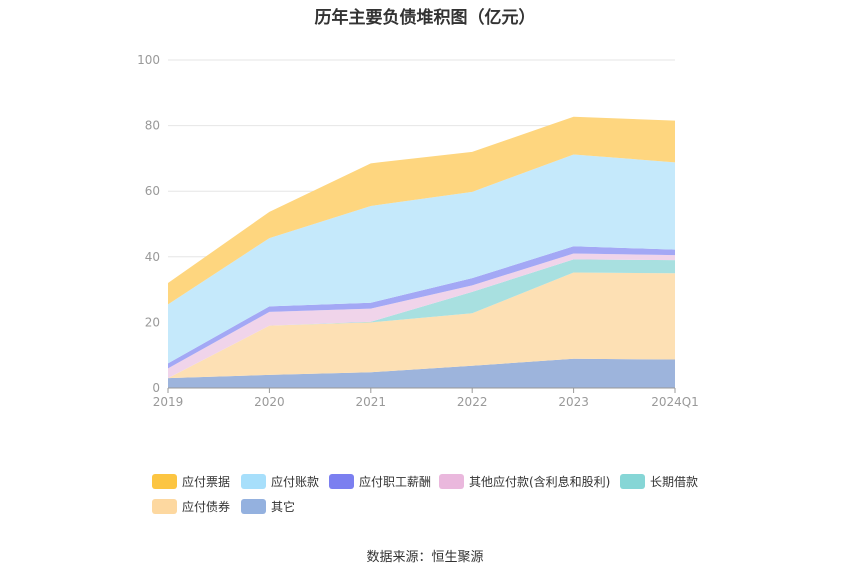  What do you see at coordinates (206, 481) in the screenshot?
I see `legend-label: 应付票据` at bounding box center [206, 481].